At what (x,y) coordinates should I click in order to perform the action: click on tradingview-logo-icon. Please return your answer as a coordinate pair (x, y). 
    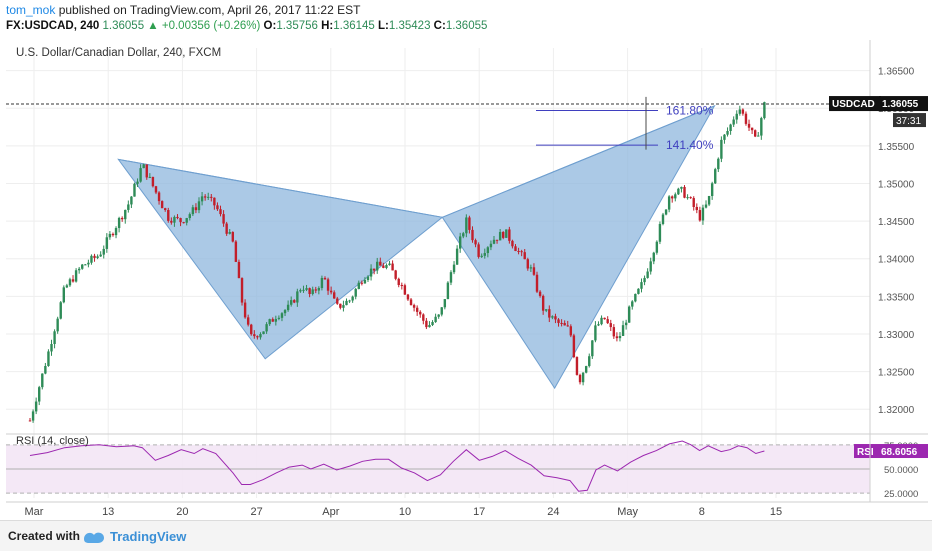
    Looking at the image, I should click on (94, 536).